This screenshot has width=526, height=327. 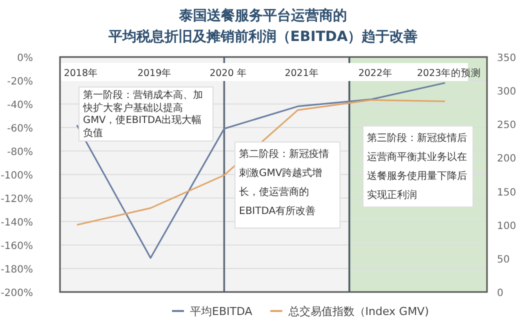 What do you see at coordinates (20, 82) in the screenshot?
I see `y-tick-label: -20%` at bounding box center [20, 82].